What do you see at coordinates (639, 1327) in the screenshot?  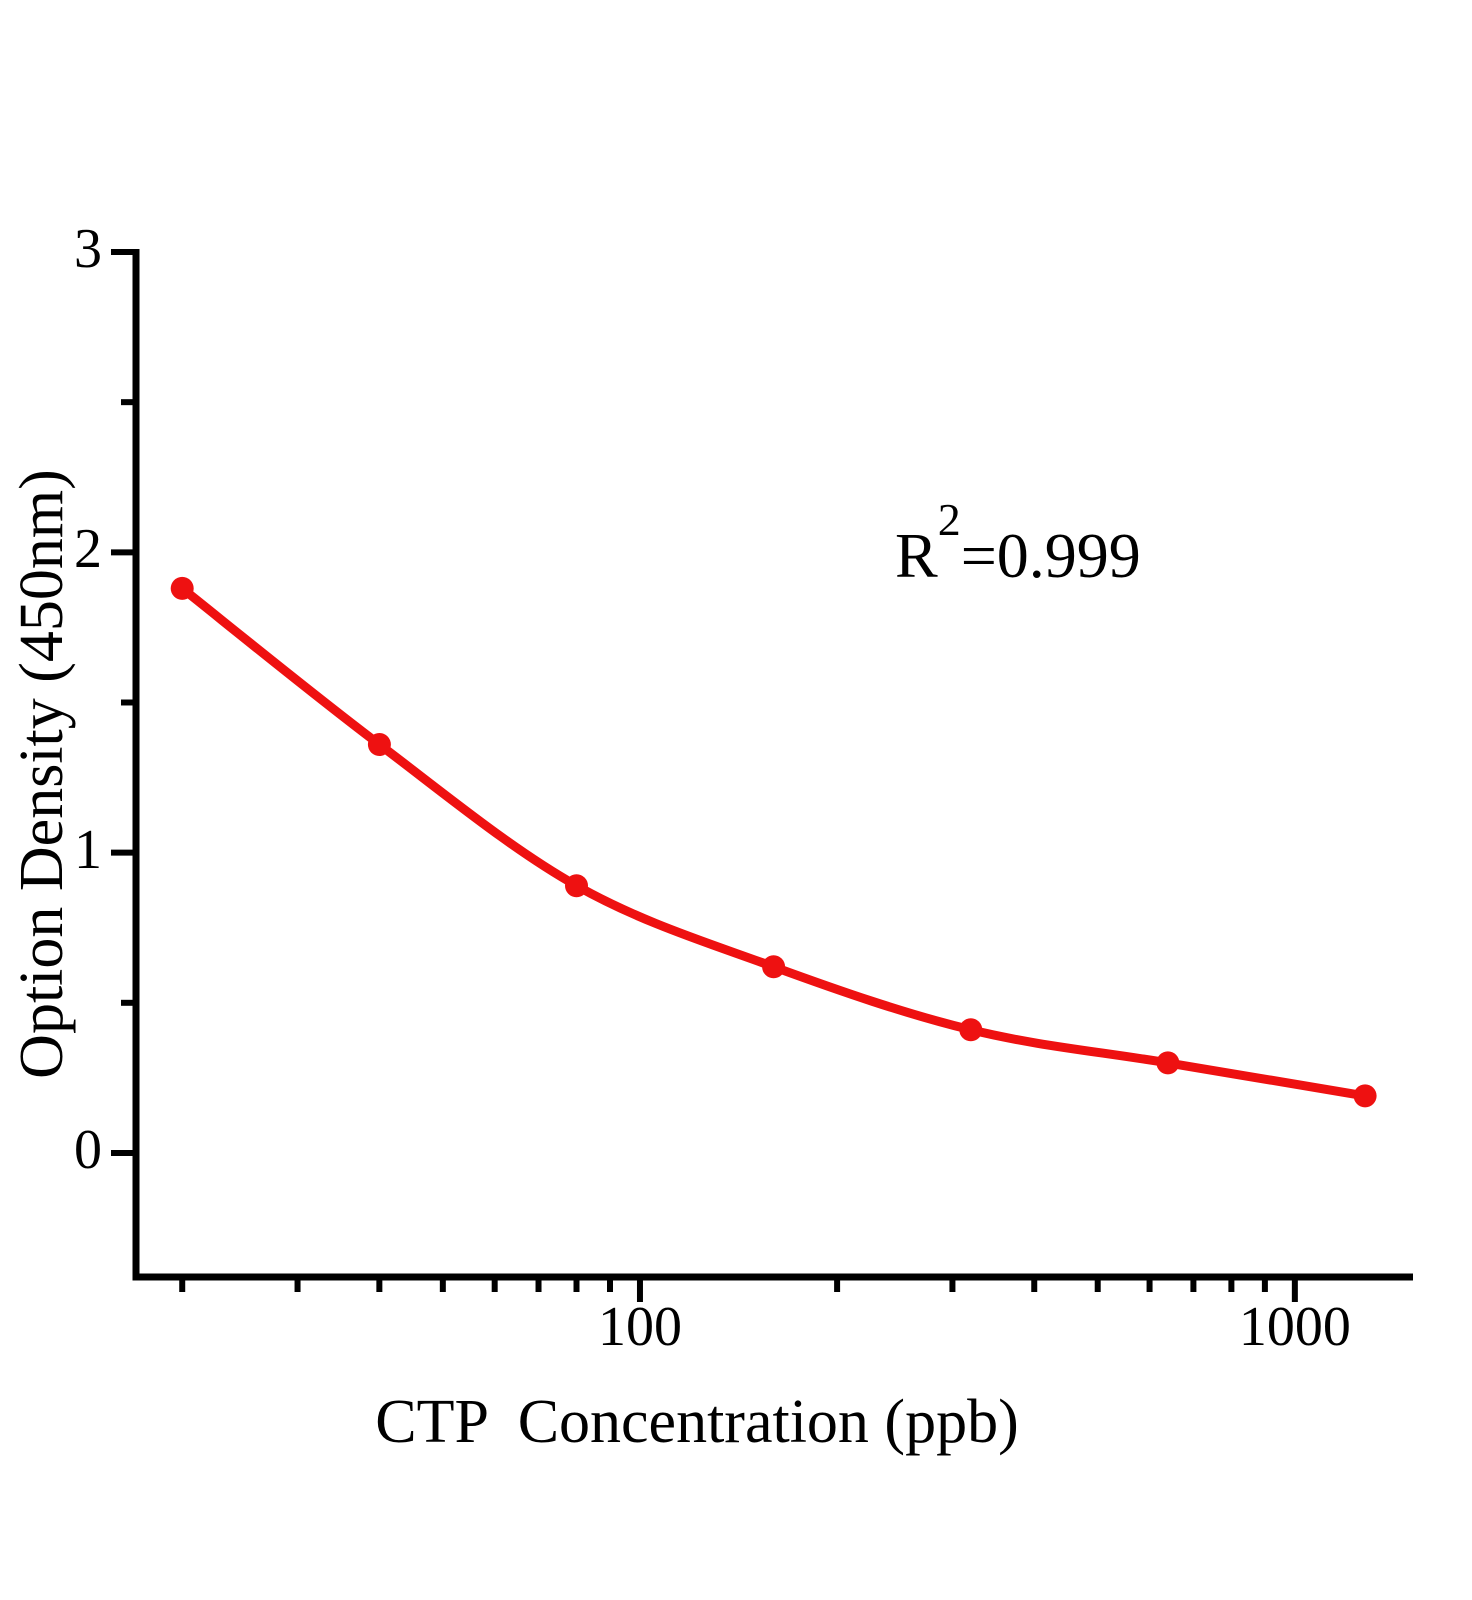 I see `x-tick-label: 100` at bounding box center [639, 1327].